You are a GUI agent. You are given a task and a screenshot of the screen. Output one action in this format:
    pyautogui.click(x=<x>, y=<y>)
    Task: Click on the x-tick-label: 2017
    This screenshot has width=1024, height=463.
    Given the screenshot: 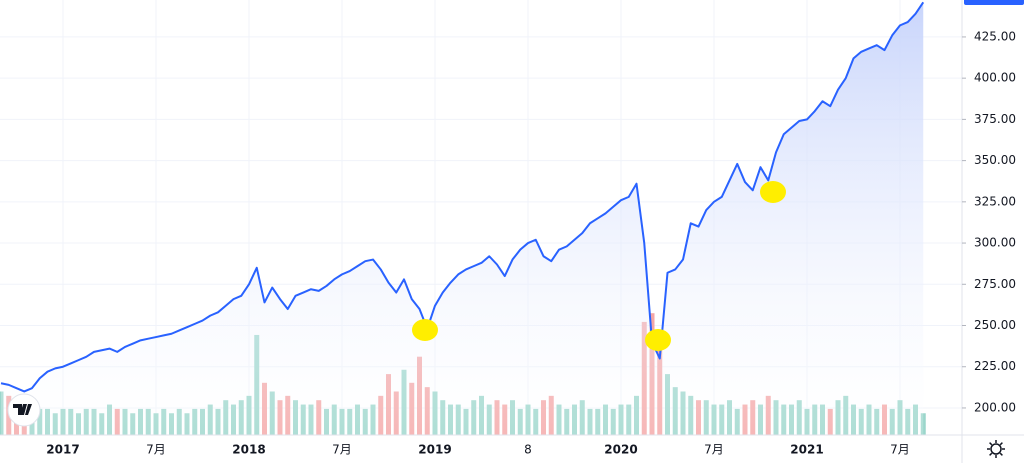 What is the action you would take?
    pyautogui.click(x=62, y=450)
    